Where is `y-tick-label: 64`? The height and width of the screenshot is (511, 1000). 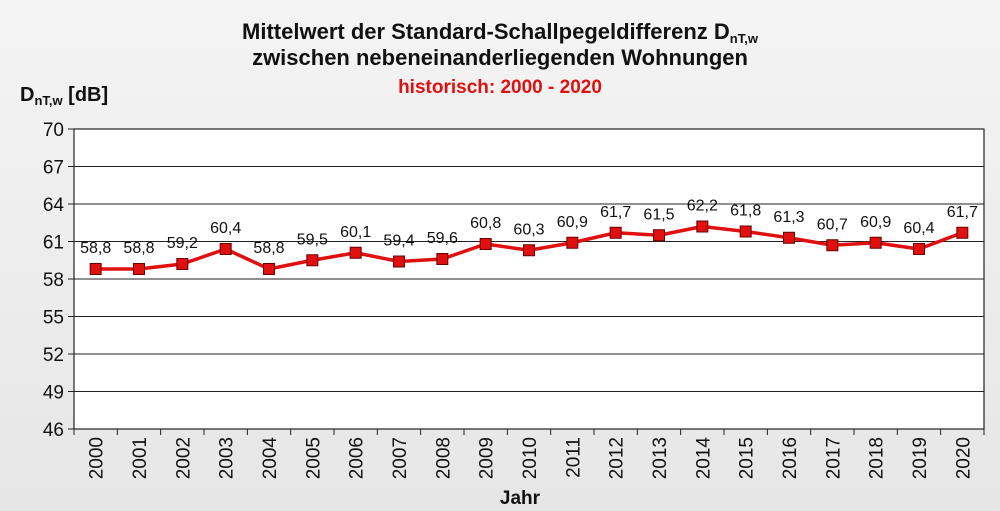
y-tick-label: 64 is located at coordinates (54, 205).